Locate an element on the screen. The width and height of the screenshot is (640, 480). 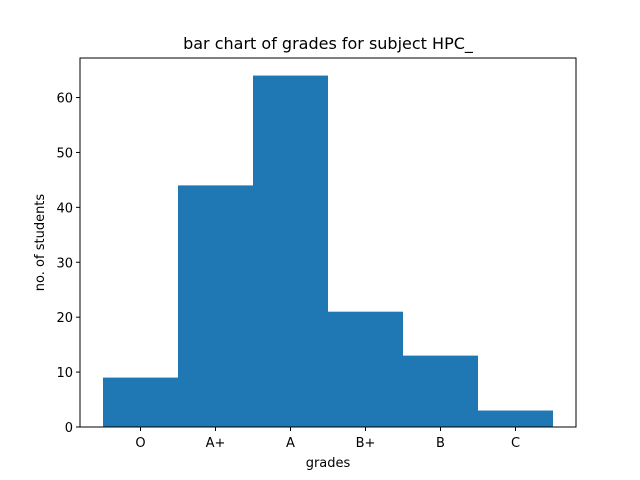
bar-C is located at coordinates (515, 418).